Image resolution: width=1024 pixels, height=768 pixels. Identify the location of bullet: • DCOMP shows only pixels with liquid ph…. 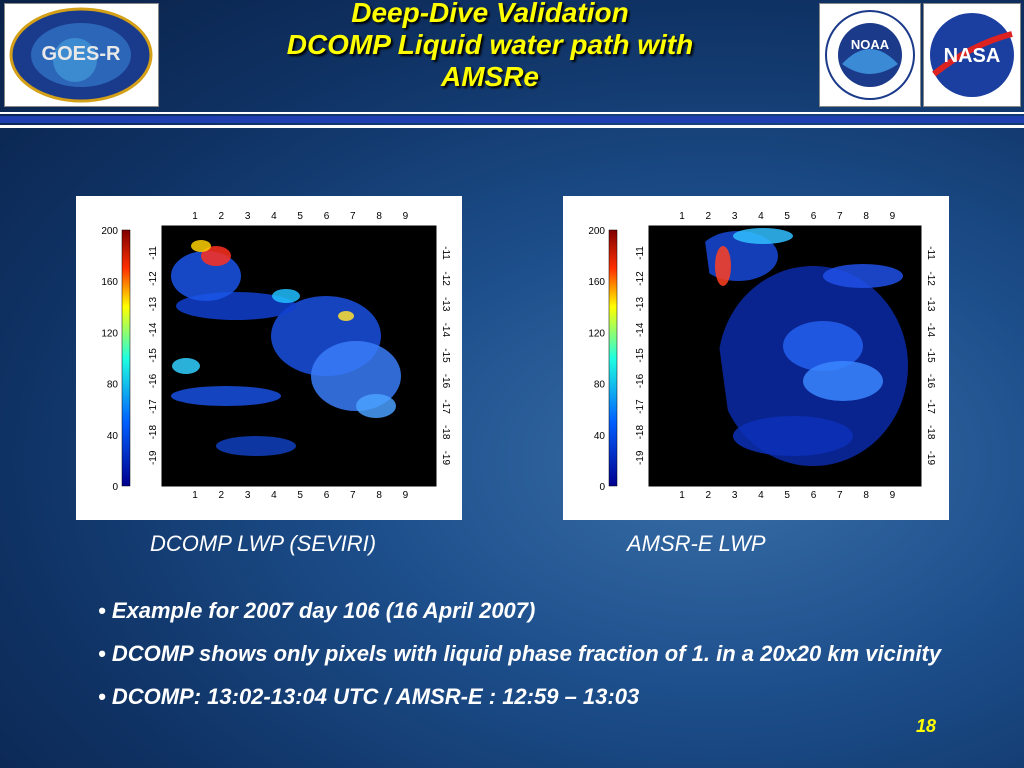
(520, 653).